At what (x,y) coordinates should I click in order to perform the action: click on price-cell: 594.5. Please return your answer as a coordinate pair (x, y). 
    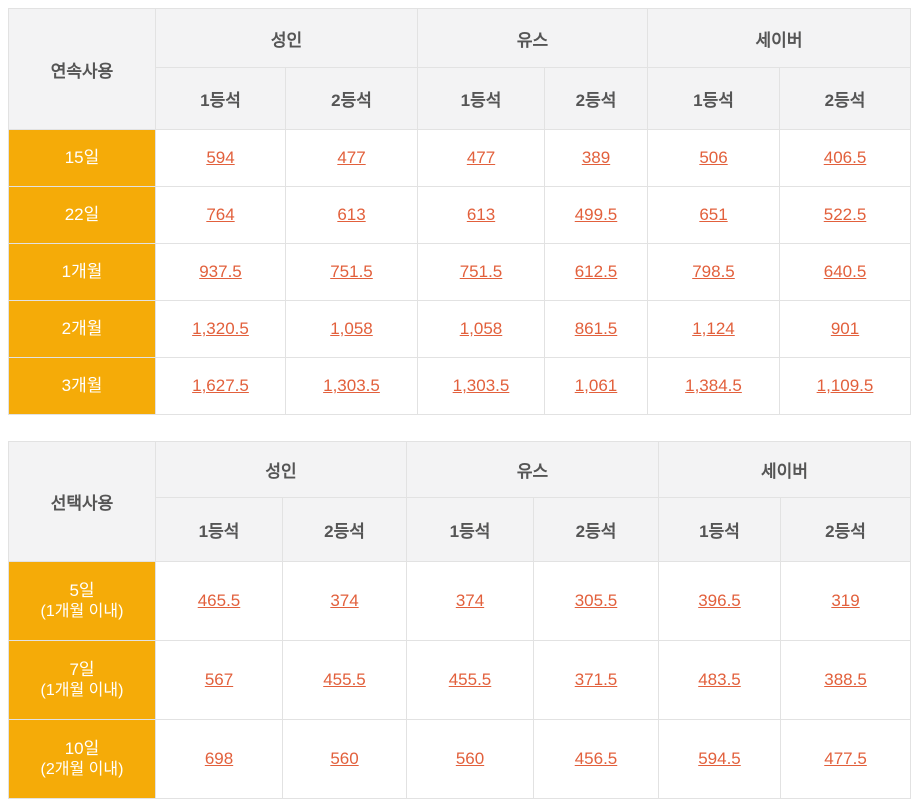
    Looking at the image, I should click on (719, 759).